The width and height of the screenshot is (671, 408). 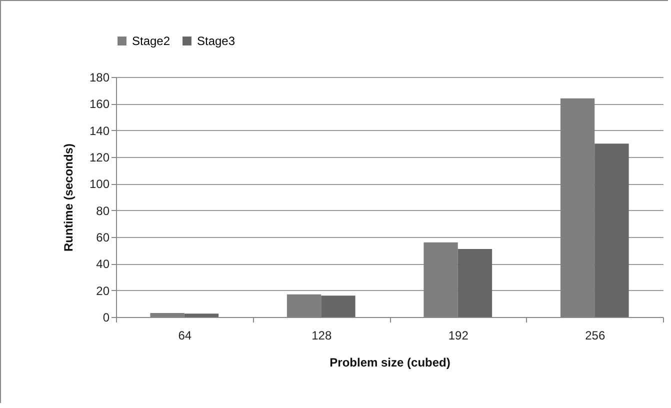 What do you see at coordinates (99, 131) in the screenshot?
I see `y-tick-label: 140` at bounding box center [99, 131].